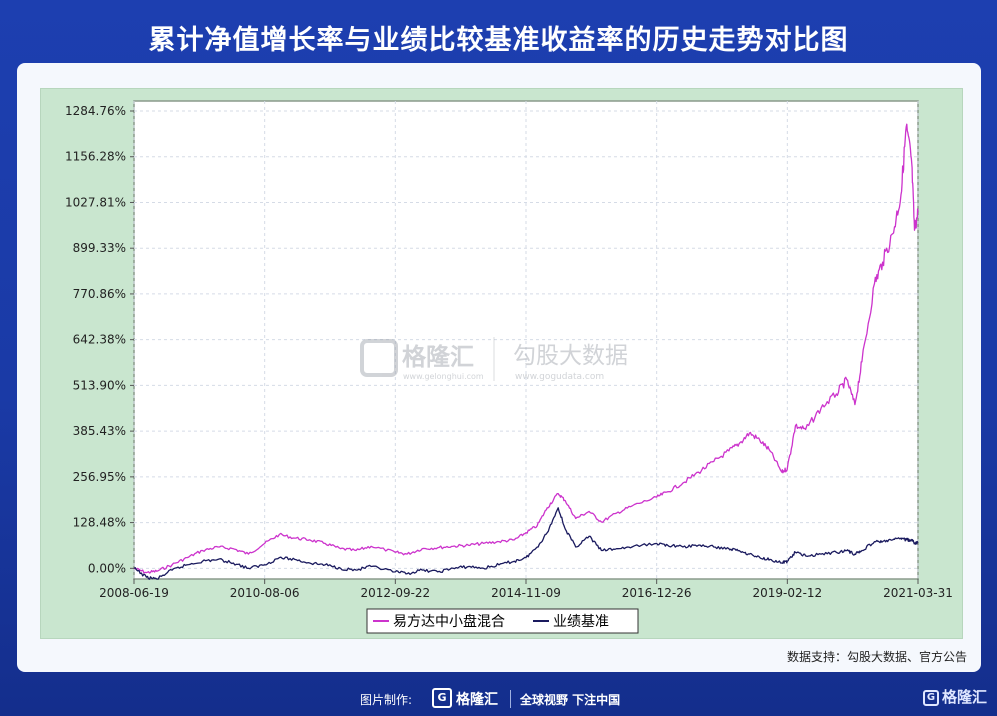 This screenshot has height=716, width=997. What do you see at coordinates (95, 111) in the screenshot?
I see `y-tick-label: 1284.76%` at bounding box center [95, 111].